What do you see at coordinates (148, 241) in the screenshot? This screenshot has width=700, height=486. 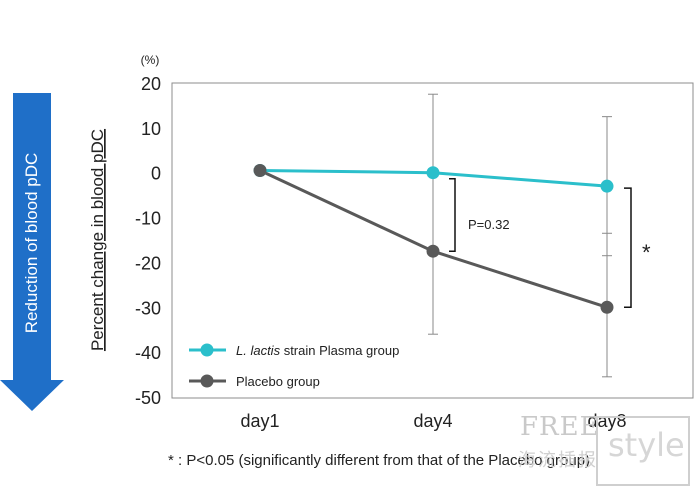 I see `y-ticks: 20 10 0 -10 -20 -30 -40 -50` at bounding box center [148, 241].